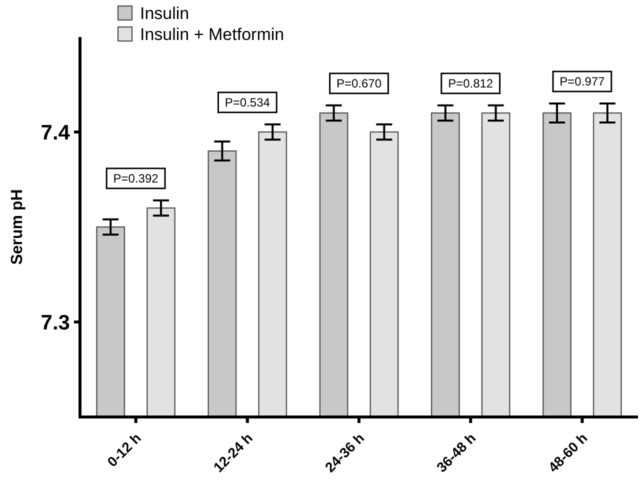  What do you see at coordinates (583, 81) in the screenshot?
I see `annotation: P=0.977` at bounding box center [583, 81].